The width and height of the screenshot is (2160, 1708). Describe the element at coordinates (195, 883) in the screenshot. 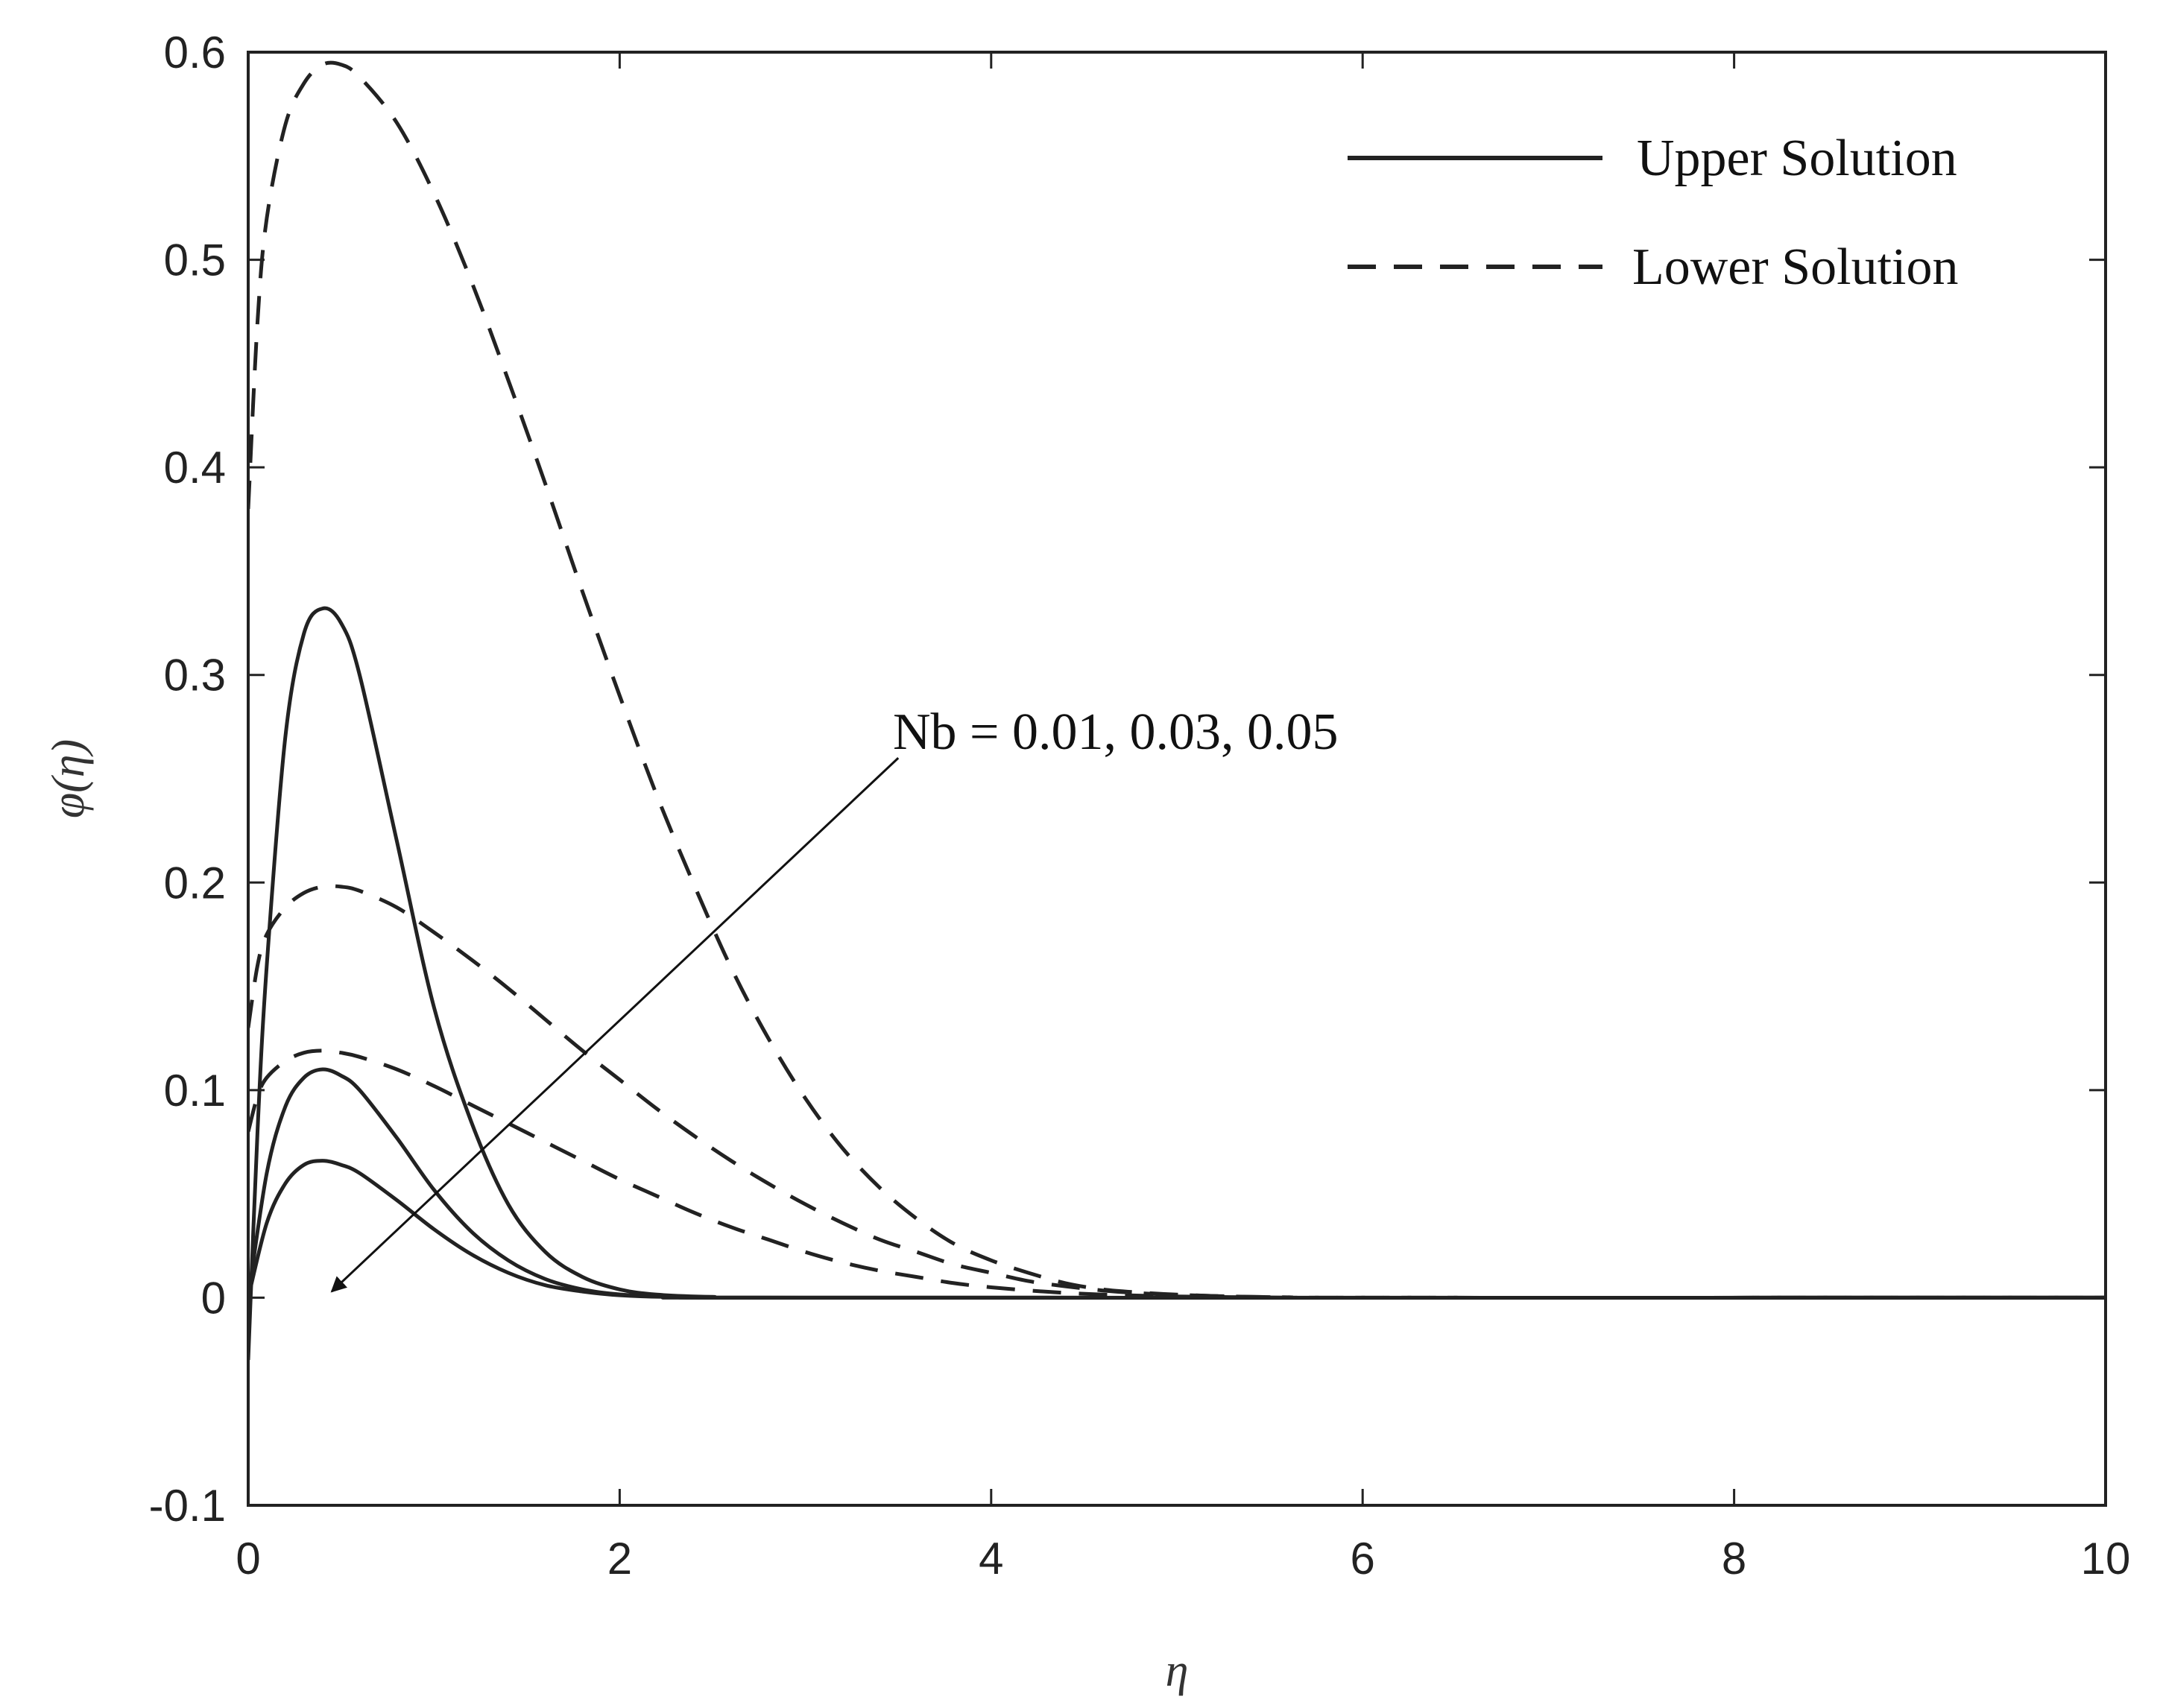

I see `y-tick-label: 0.2` at that location.